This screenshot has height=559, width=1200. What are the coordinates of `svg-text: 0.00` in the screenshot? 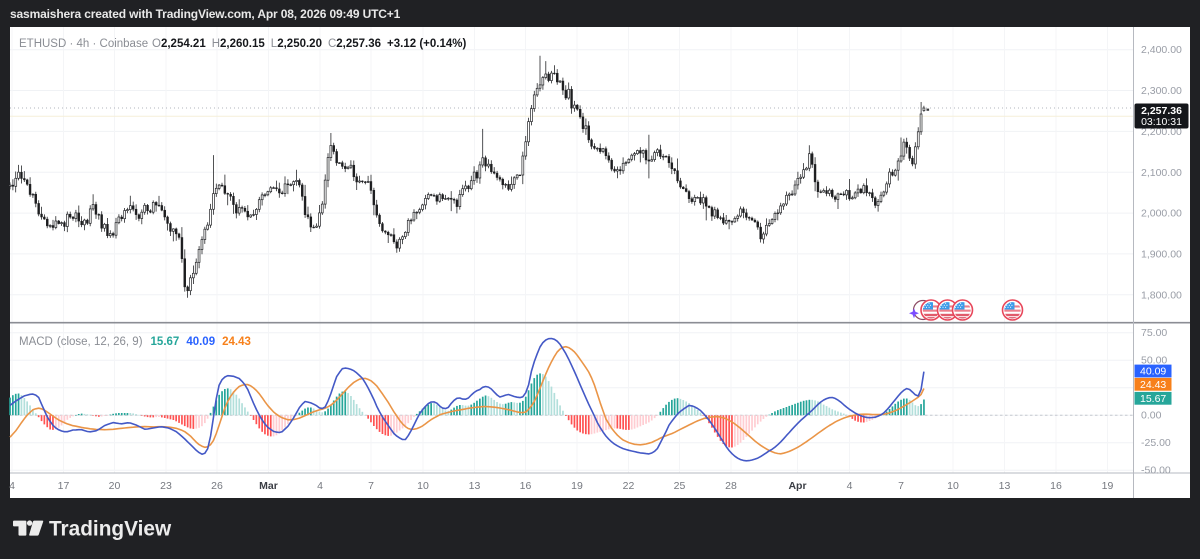 It's located at (1151, 416).